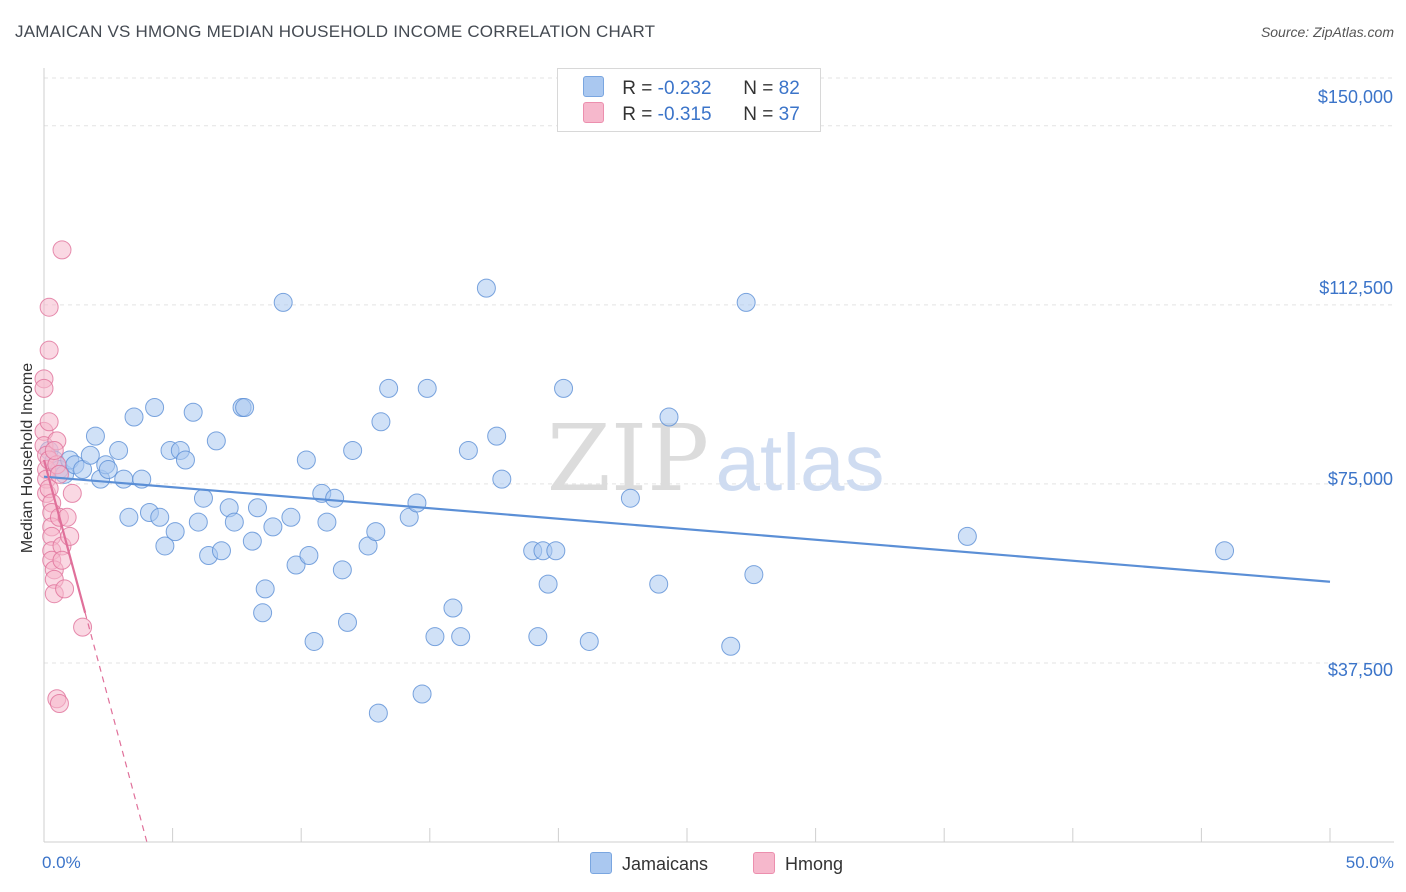 This screenshot has height=892, width=1406. Describe the element at coordinates (800, 462) in the screenshot. I see `watermark-atlas: atlas` at that location.